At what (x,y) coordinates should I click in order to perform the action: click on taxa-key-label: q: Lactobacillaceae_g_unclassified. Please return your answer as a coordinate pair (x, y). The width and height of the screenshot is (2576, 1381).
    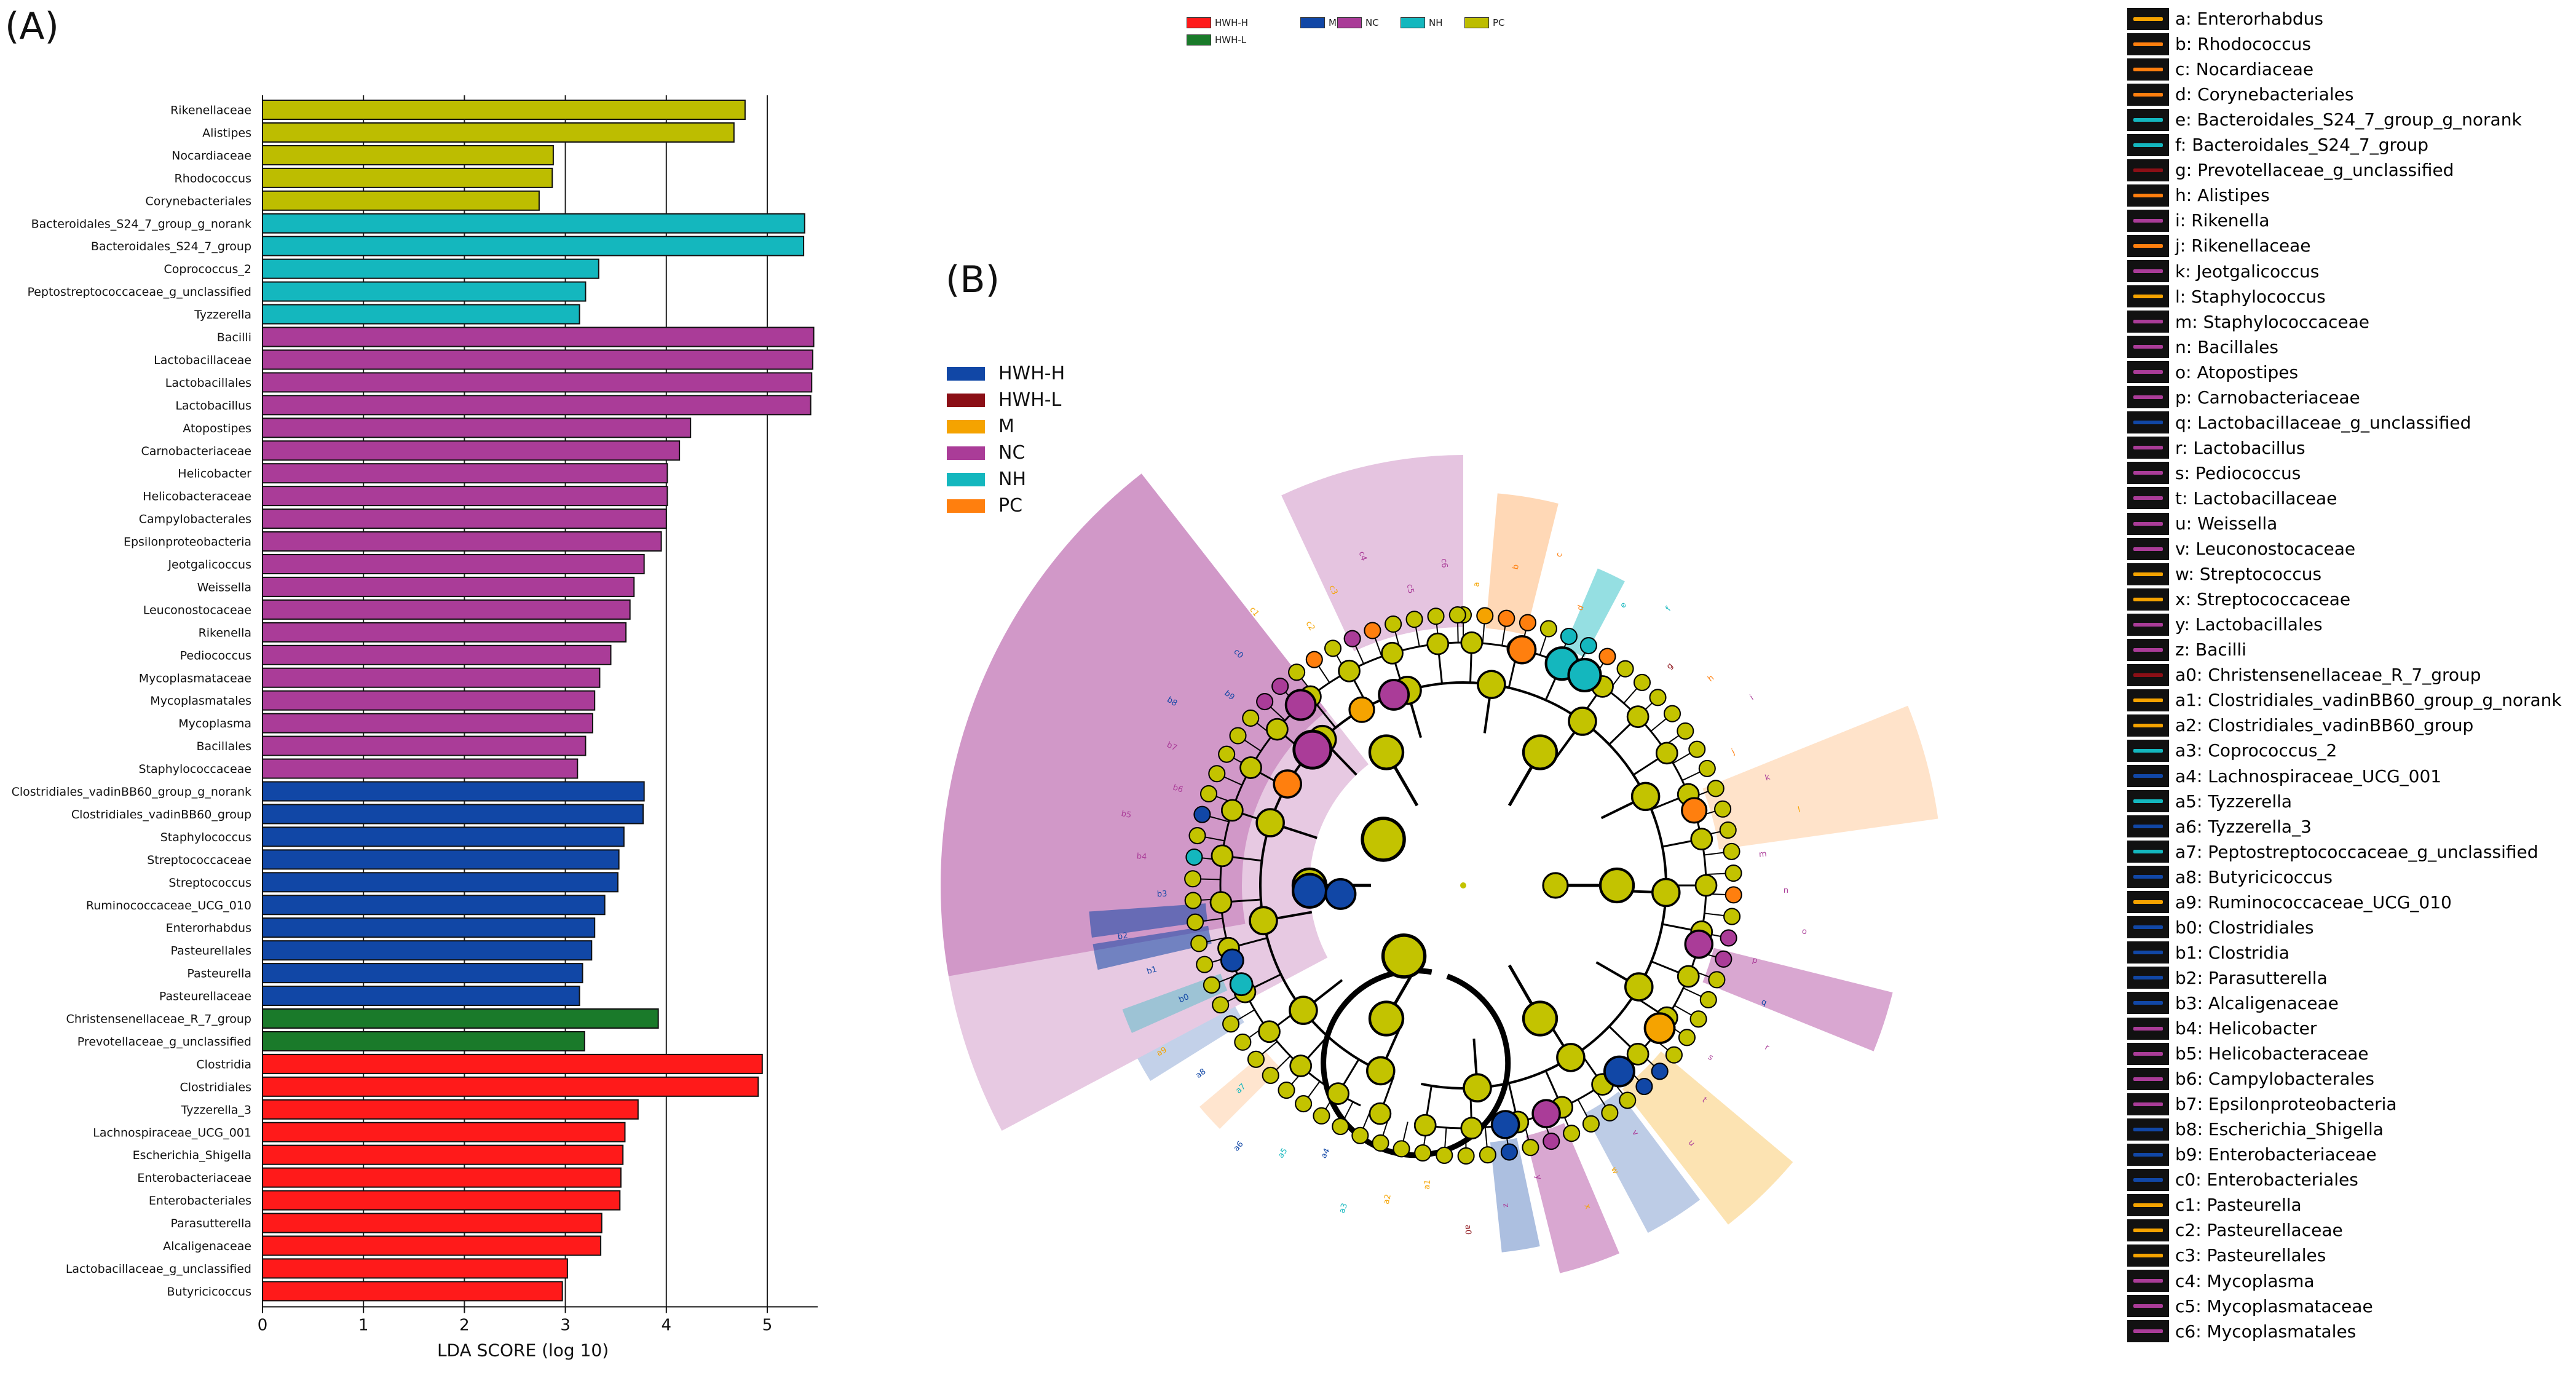
    Looking at the image, I should click on (2323, 422).